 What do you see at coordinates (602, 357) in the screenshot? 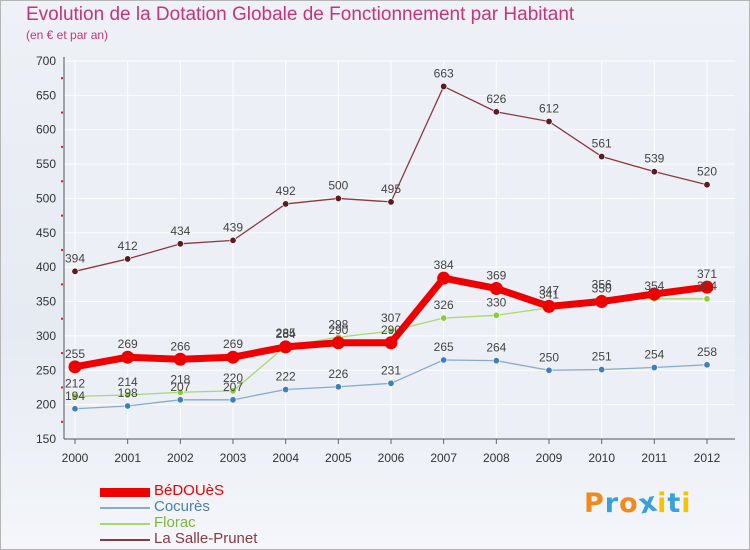
I see `data-label: 251` at bounding box center [602, 357].